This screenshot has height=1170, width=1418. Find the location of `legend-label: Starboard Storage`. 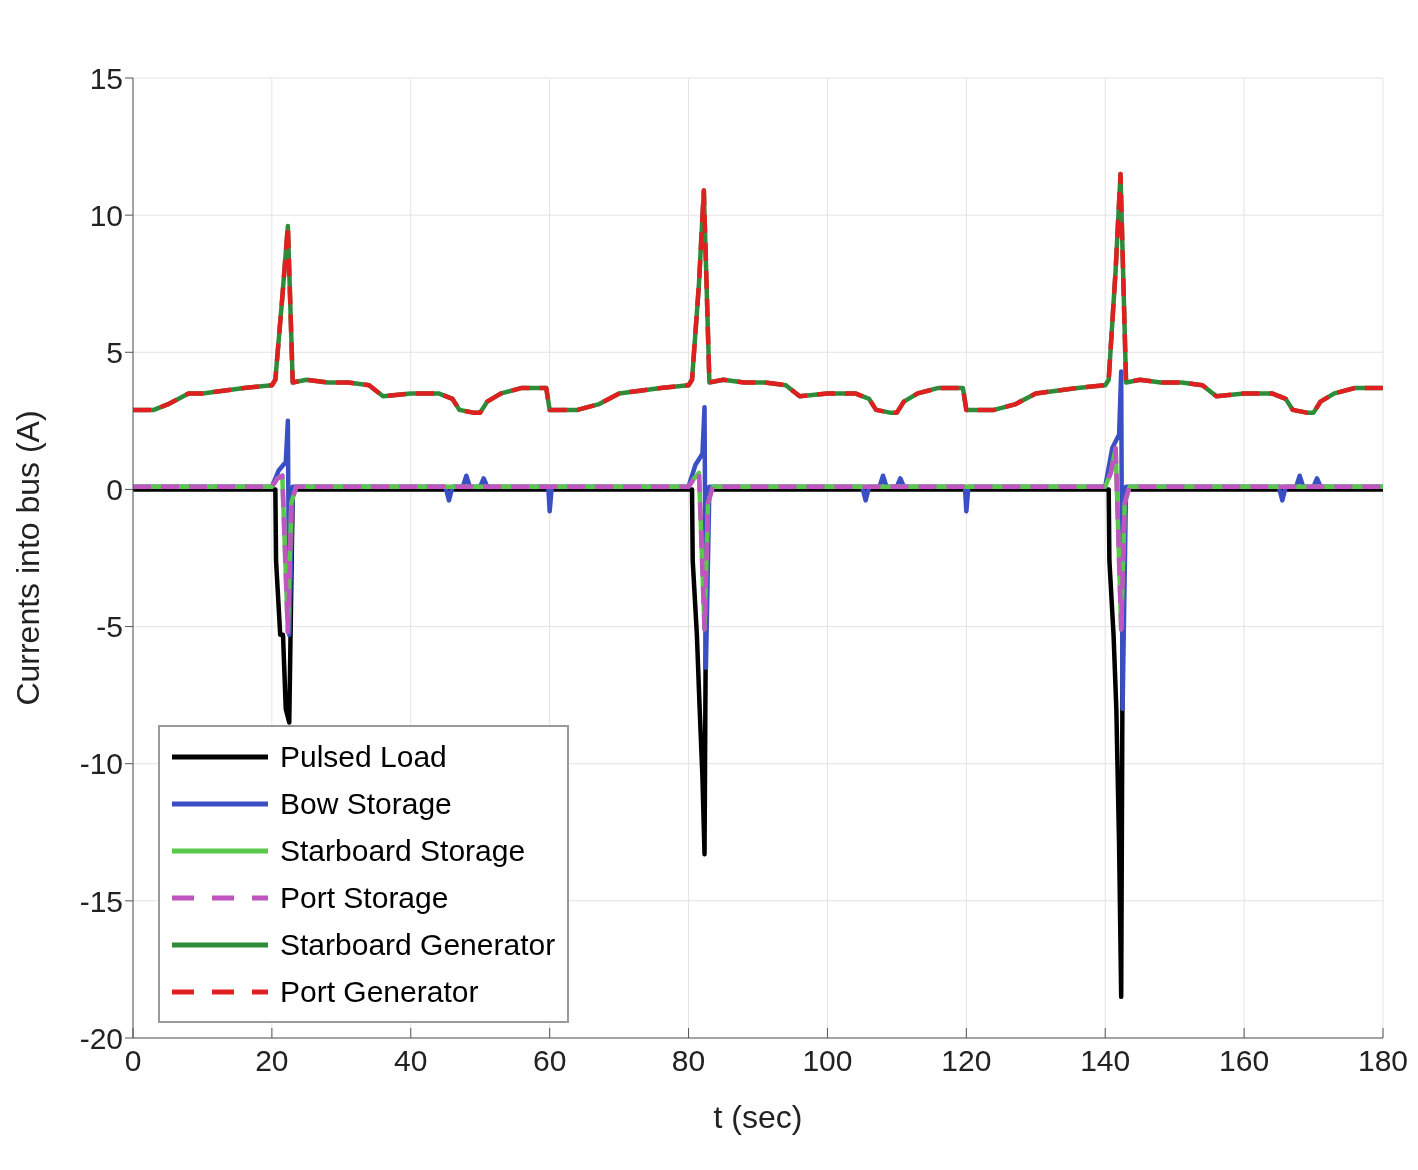

legend-label: Starboard Storage is located at coordinates (403, 850).